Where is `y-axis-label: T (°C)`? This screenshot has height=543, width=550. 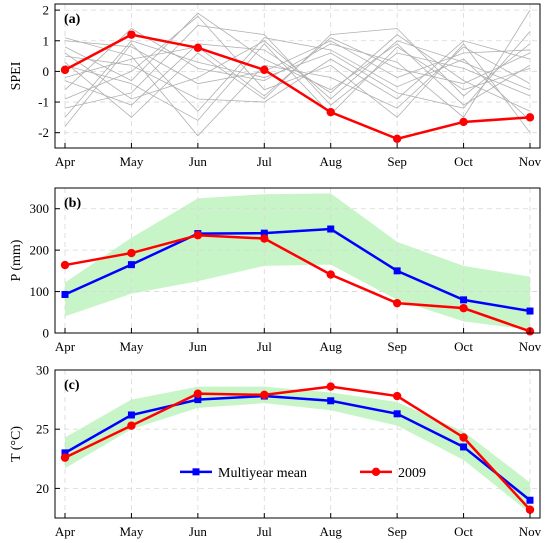
y-axis-label: T (°C) is located at coordinates (16, 444).